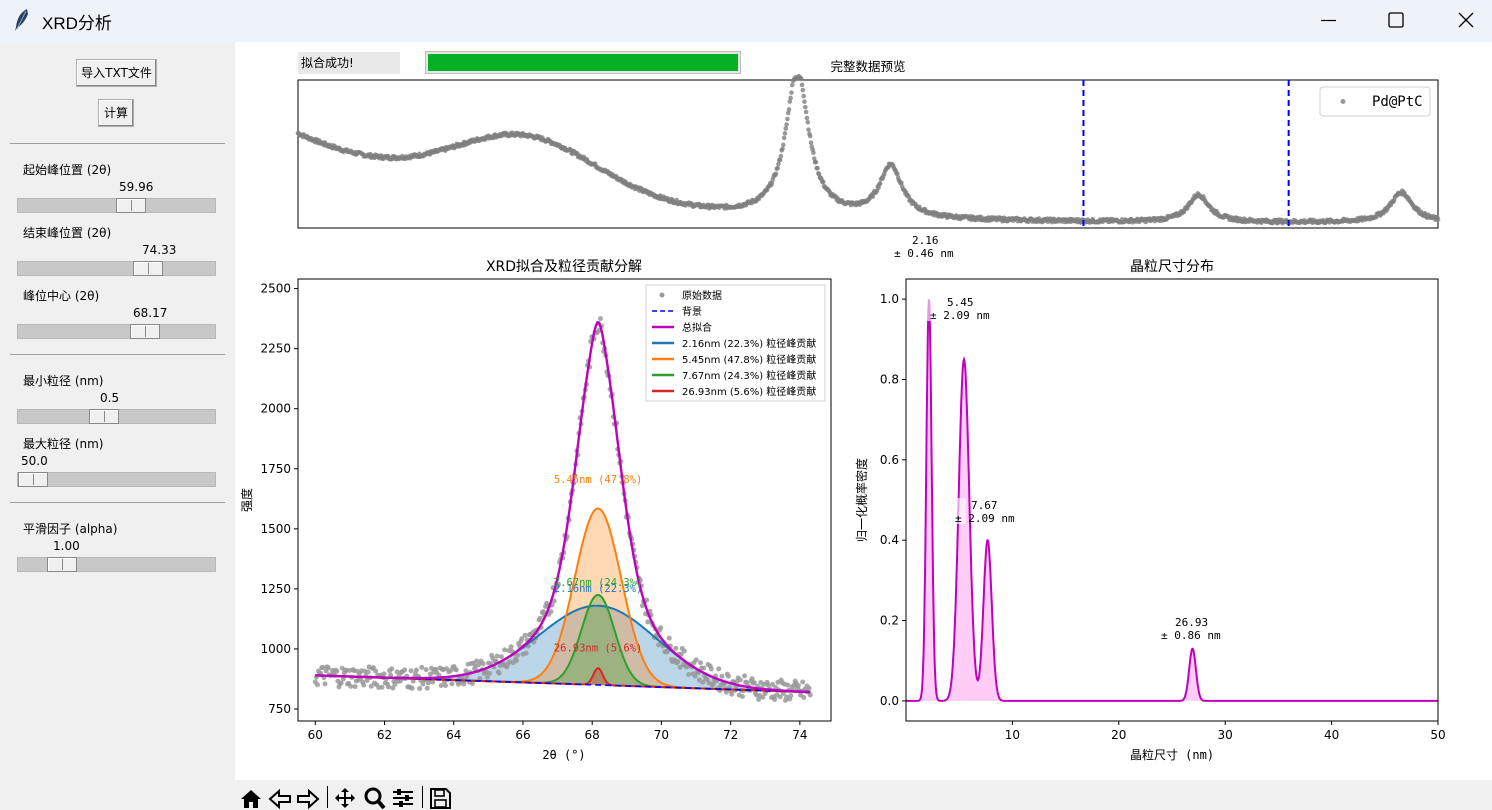 This screenshot has height=810, width=1492. Describe the element at coordinates (440, 798) in the screenshot. I see `save-icon` at that location.